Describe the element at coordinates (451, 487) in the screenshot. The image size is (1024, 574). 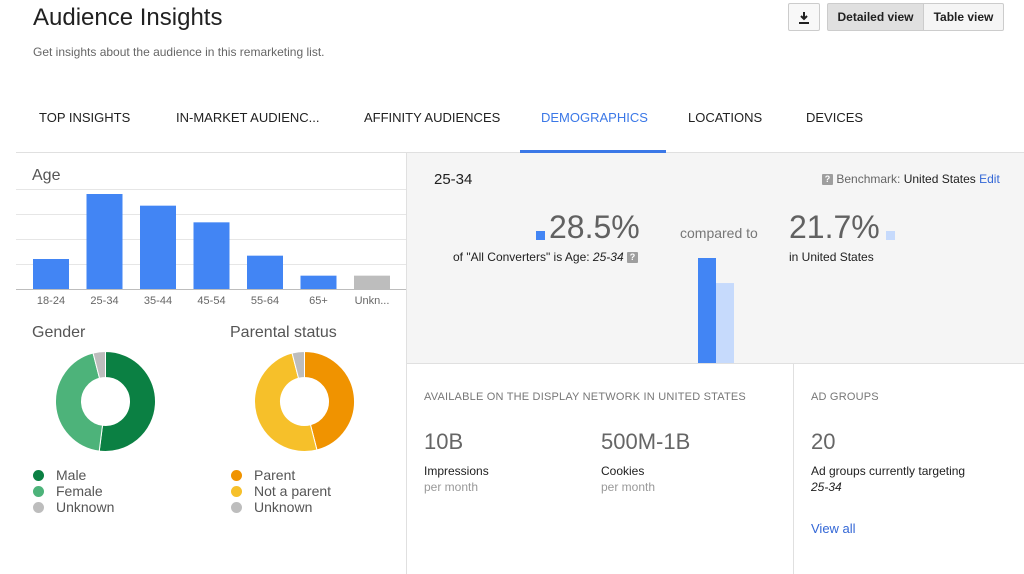
I see `impressions-sub: per month` at that location.